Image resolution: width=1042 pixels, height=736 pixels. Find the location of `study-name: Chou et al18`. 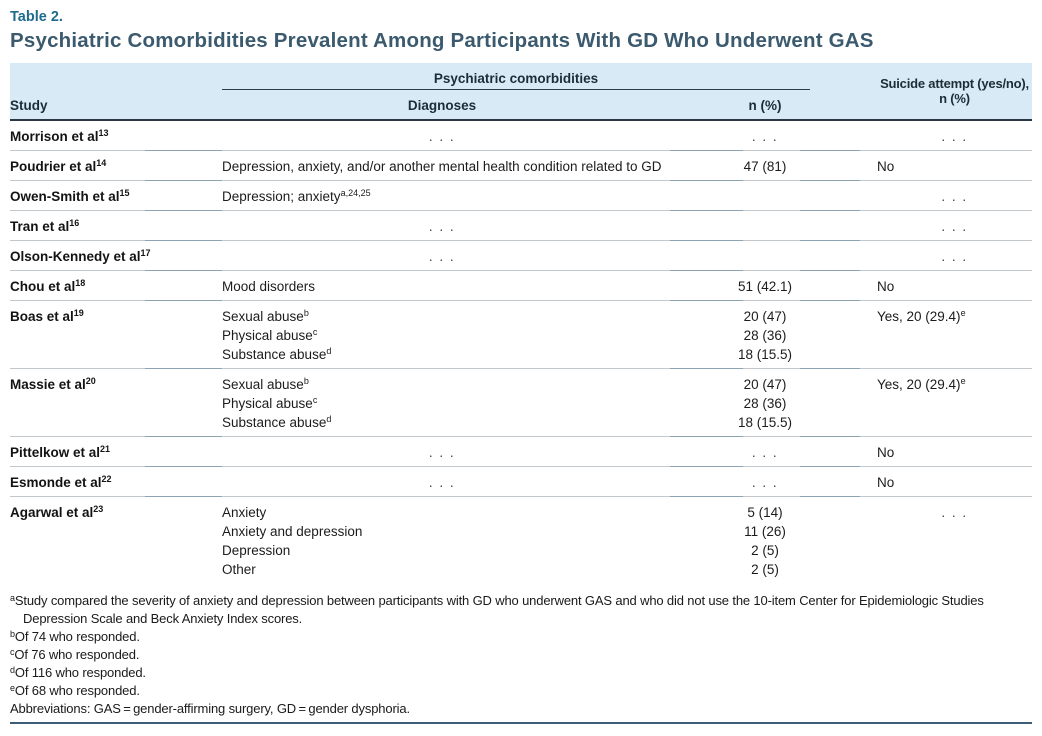

study-name: Chou et al18 is located at coordinates (48, 286).